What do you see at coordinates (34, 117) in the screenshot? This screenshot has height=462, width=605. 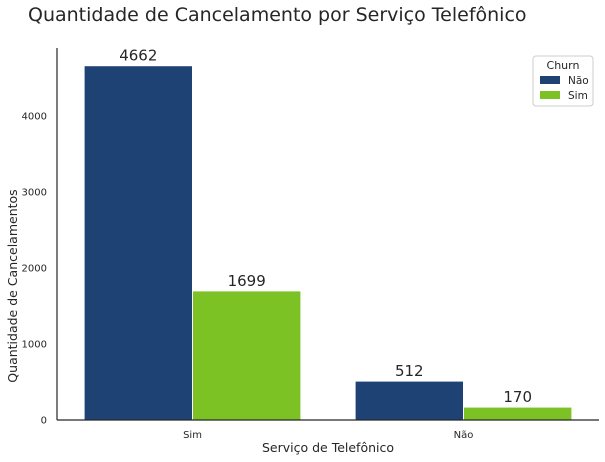 I see `y-tick-label: 4000` at bounding box center [34, 117].